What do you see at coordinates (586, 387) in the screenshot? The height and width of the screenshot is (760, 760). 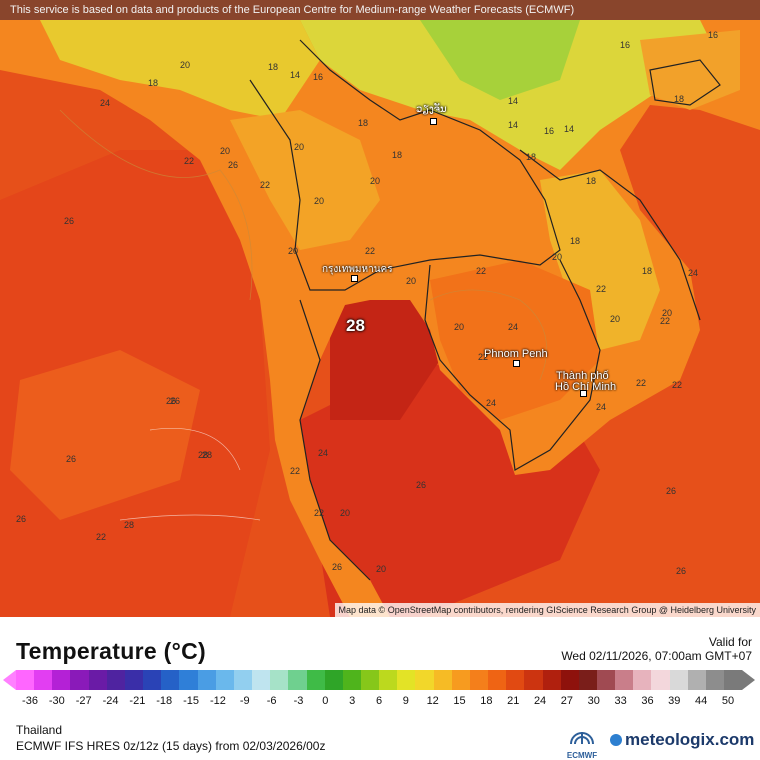 I see `city-label-ho-chi-minh-line2: Hồ Chí Minh` at bounding box center [586, 387].